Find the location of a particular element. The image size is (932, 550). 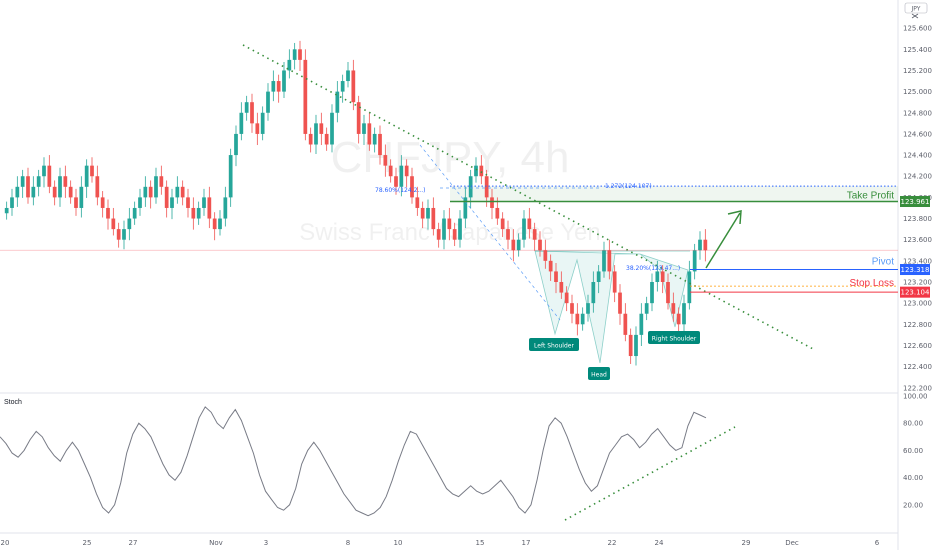

pivot-price-tag: 123.318 is located at coordinates (915, 270).